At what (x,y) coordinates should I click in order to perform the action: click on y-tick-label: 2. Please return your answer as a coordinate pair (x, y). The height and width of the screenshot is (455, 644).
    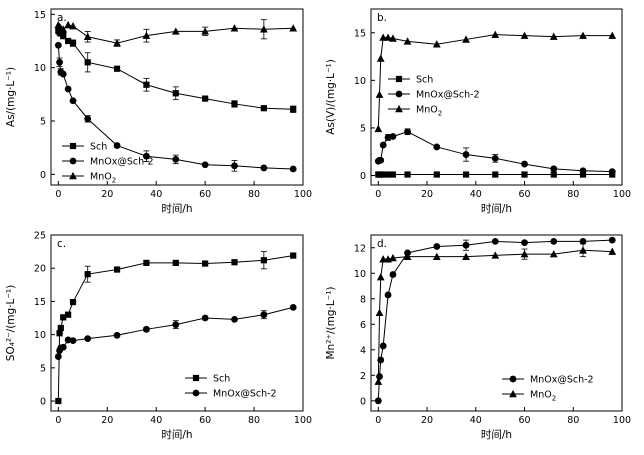
    Looking at the image, I should click on (363, 376).